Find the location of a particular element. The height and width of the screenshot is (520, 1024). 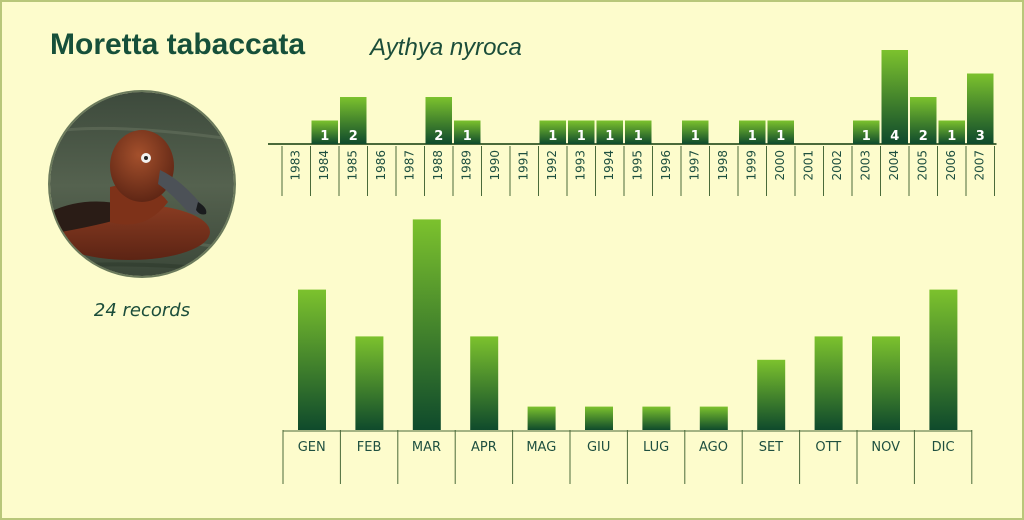

year-tick-label: 1998 is located at coordinates (723, 165).